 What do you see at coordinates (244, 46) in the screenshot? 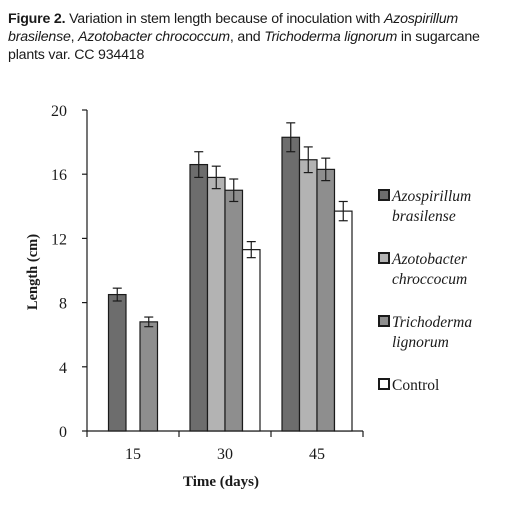
I see `caption-text-2: in sugarcane plants var. CC 934418` at bounding box center [244, 46].